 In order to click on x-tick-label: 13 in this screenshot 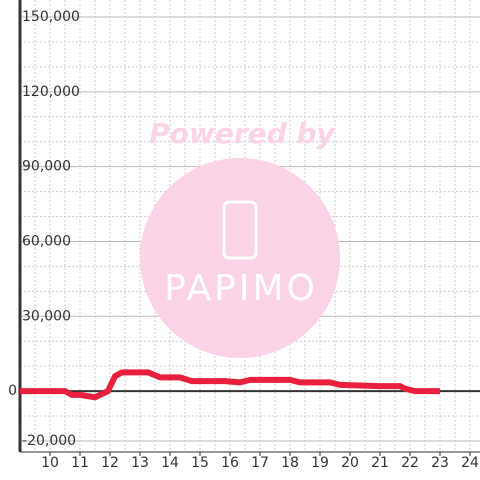, I will do `click(140, 463)`.